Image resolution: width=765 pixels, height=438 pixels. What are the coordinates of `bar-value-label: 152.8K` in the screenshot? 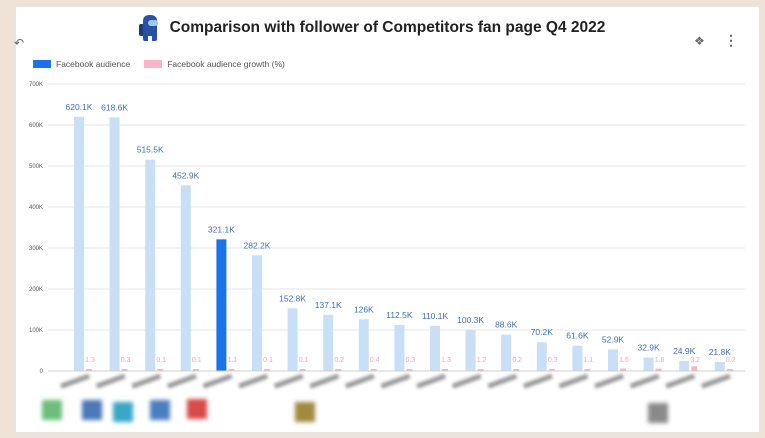 It's located at (292, 298).